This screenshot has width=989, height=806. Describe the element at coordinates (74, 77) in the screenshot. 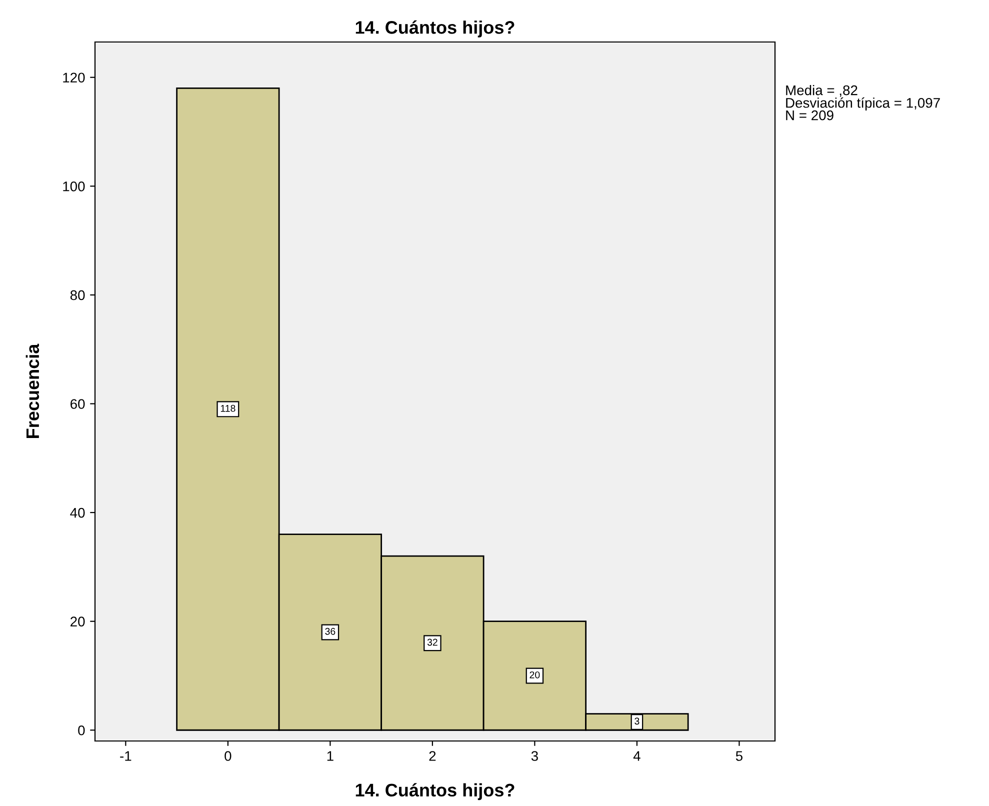

I see `y-tick-label: 120` at that location.